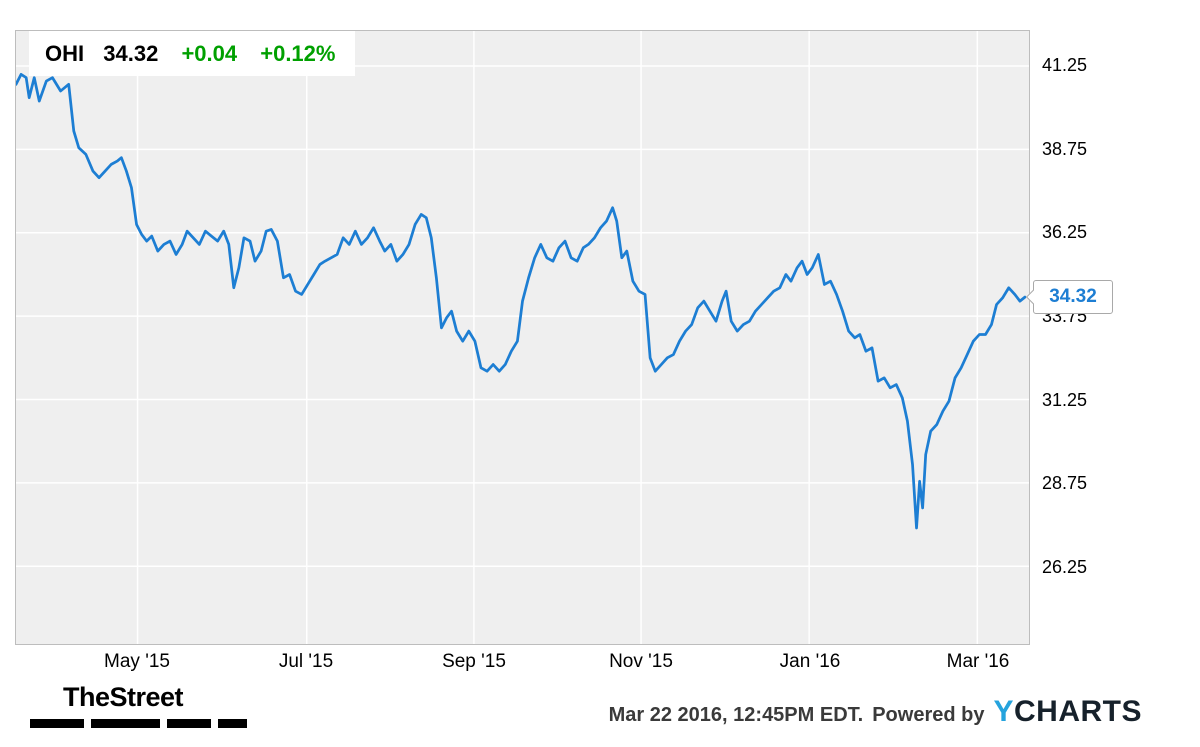 The width and height of the screenshot is (1200, 747). I want to click on ycharts-logo-rest: CHARTS, so click(1078, 711).